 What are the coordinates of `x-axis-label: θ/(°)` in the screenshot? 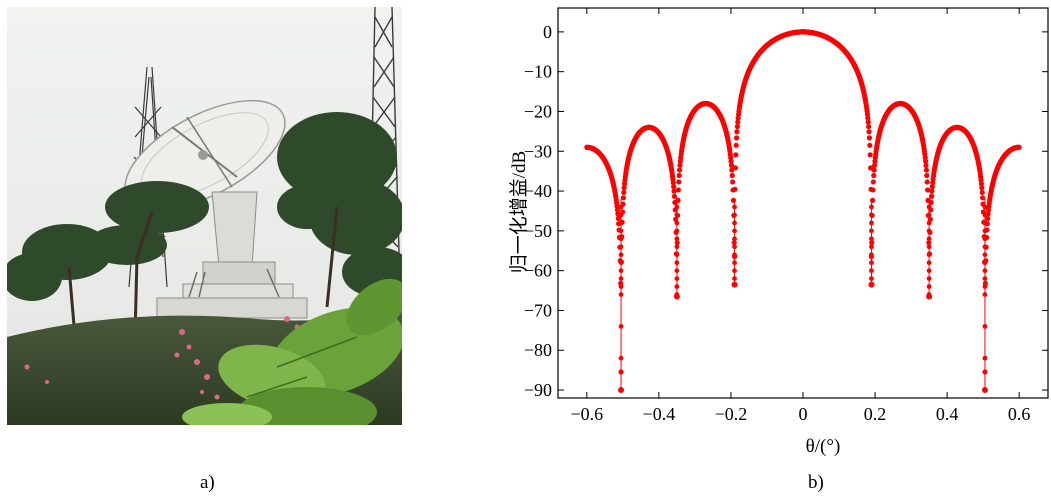 It's located at (823, 446).